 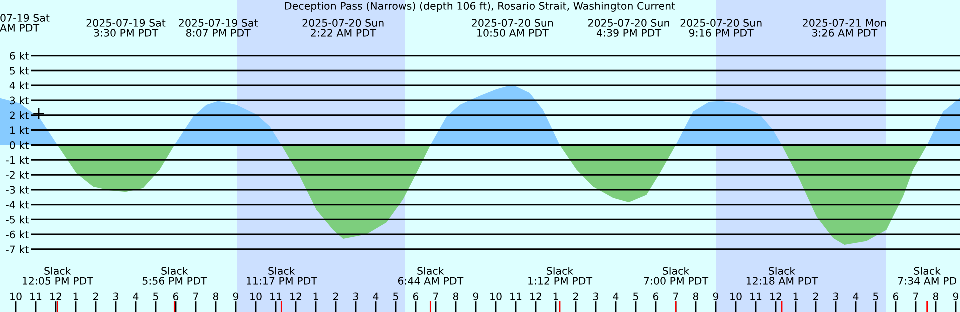 What do you see at coordinates (19, 116) in the screenshot?
I see `y-tick-label: 2 kt` at bounding box center [19, 116].